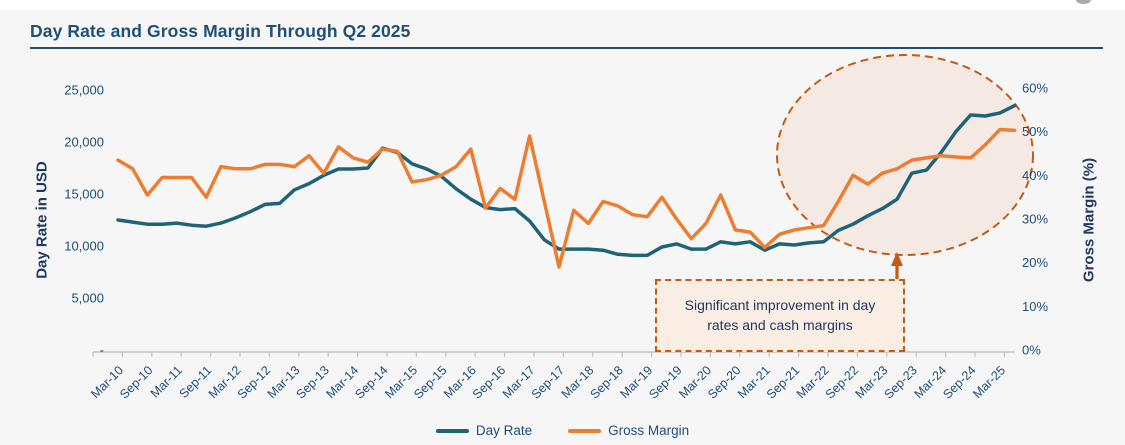 The height and width of the screenshot is (445, 1125). Describe the element at coordinates (1035, 306) in the screenshot. I see `right-axis-tick-label: 10%` at that location.